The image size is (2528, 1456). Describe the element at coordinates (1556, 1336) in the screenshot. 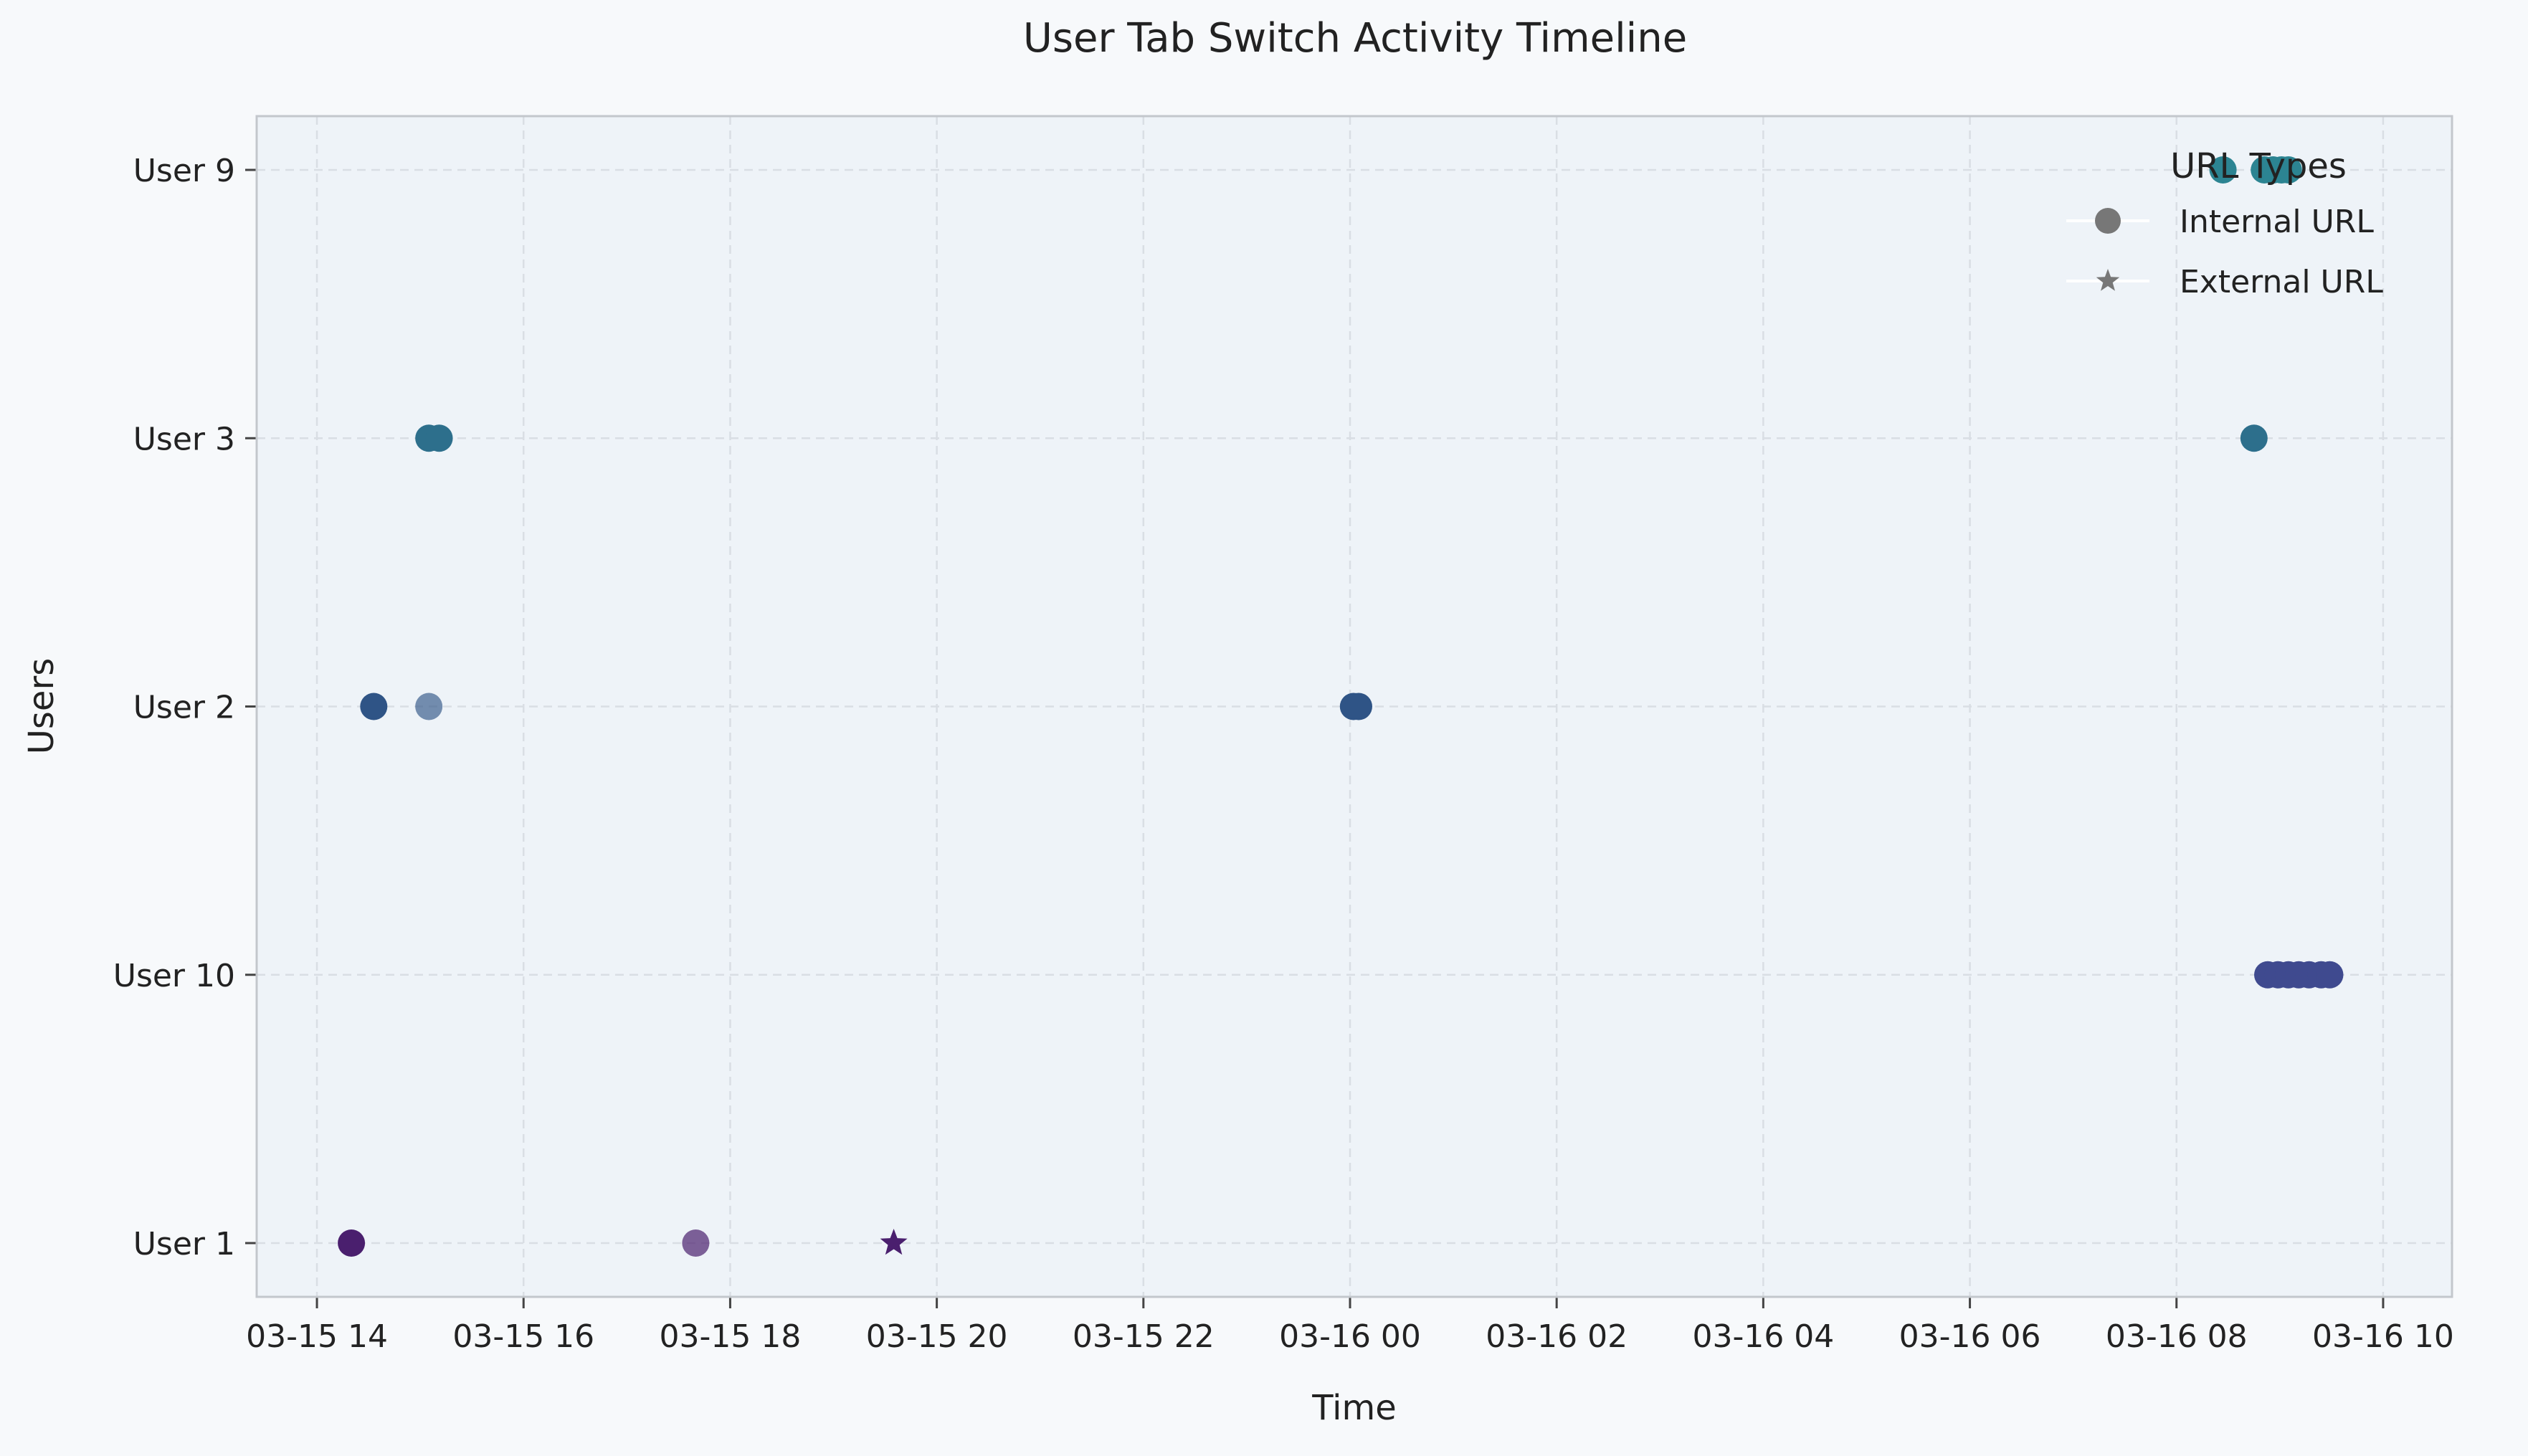

I see `x-tick-label: 03-16 02` at that location.